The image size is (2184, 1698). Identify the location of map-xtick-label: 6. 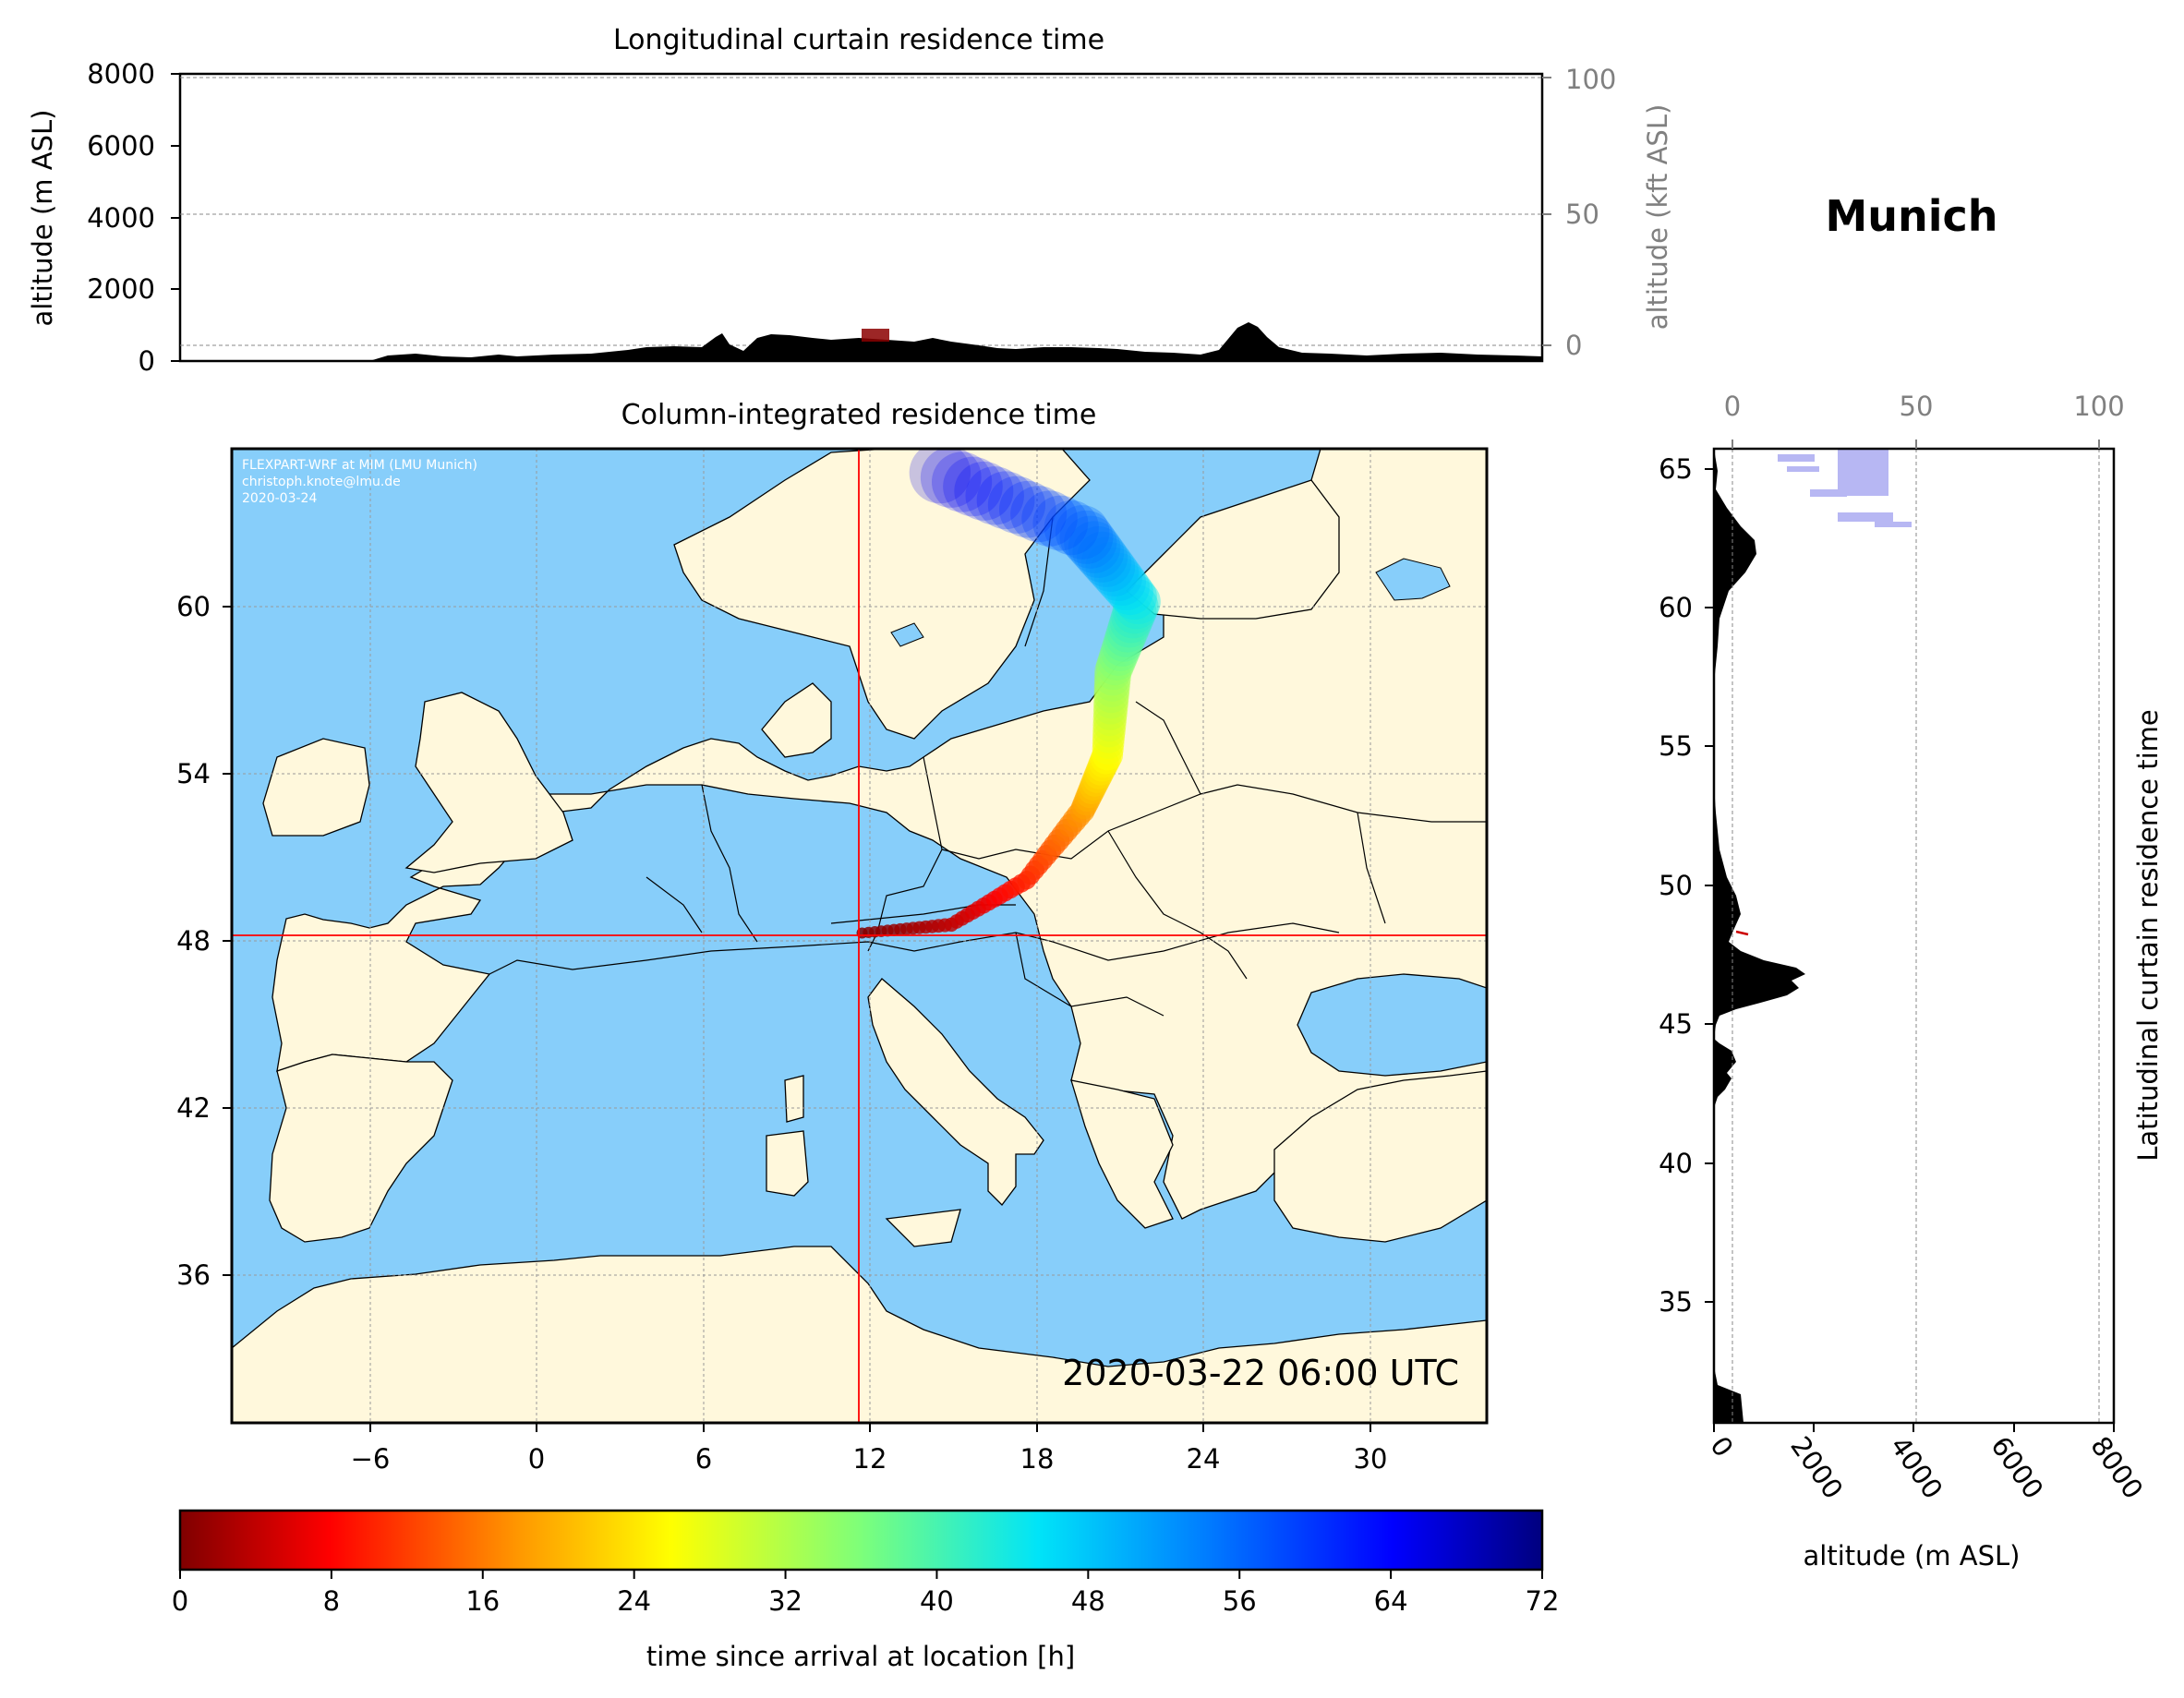
(703, 1459).